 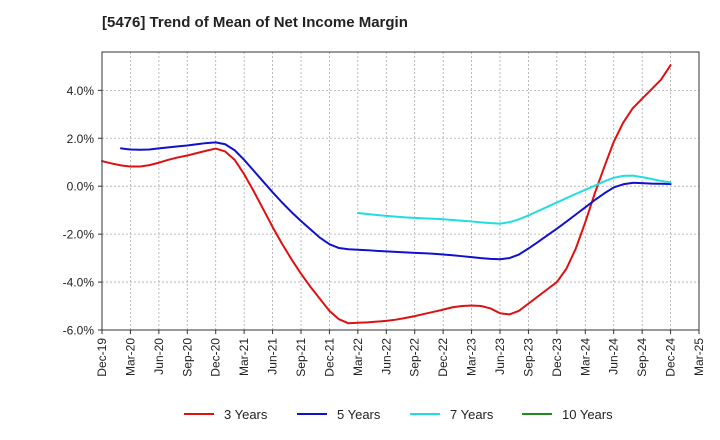 I want to click on y-tick-label: 4.0%, so click(x=81, y=91).